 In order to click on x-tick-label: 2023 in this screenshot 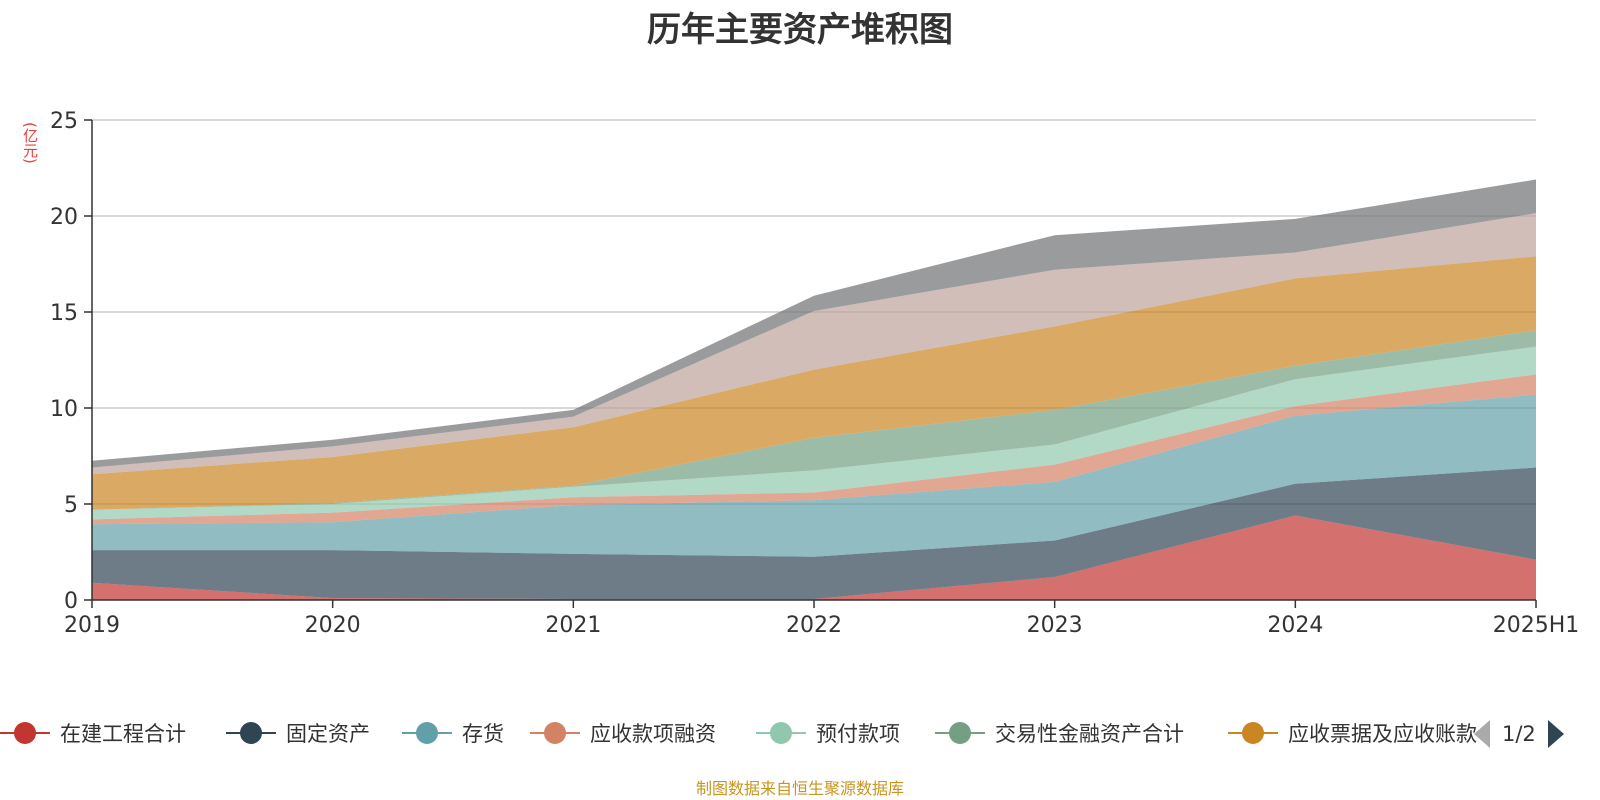, I will do `click(1055, 625)`.